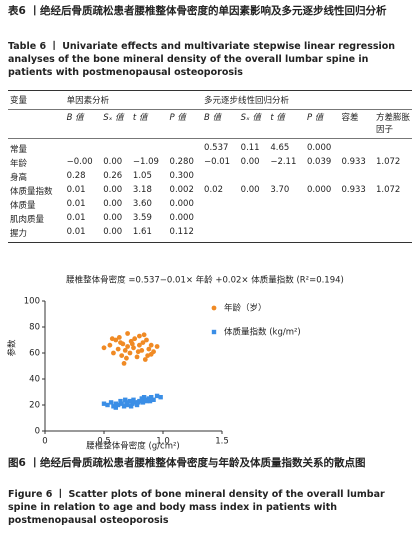  I want to click on header-cell: 容差, so click(356, 124).